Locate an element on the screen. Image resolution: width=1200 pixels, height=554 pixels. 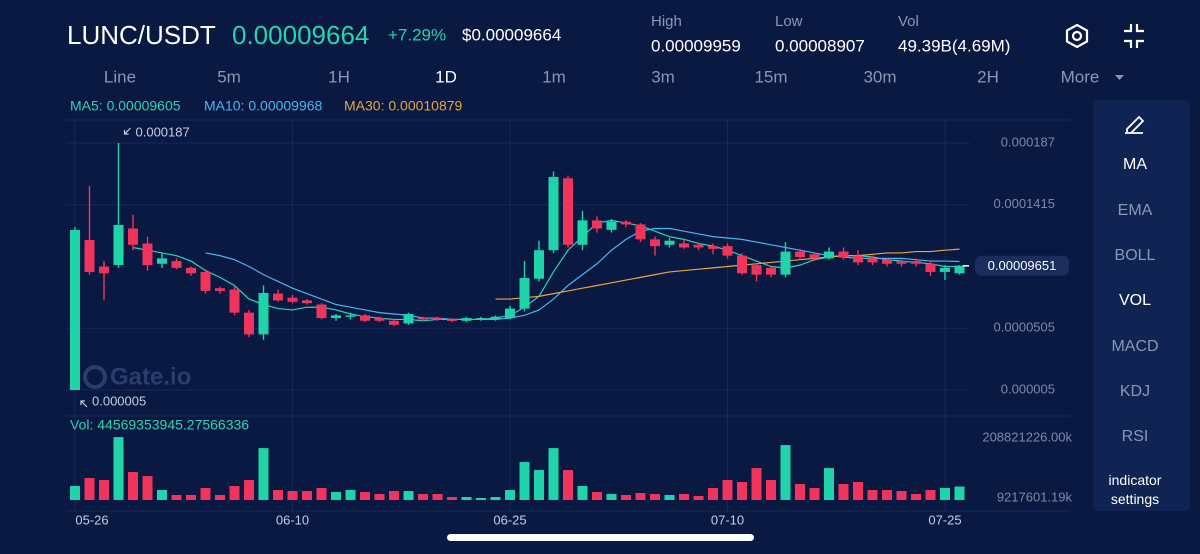
stat-value: 0.00009959 is located at coordinates (696, 45).